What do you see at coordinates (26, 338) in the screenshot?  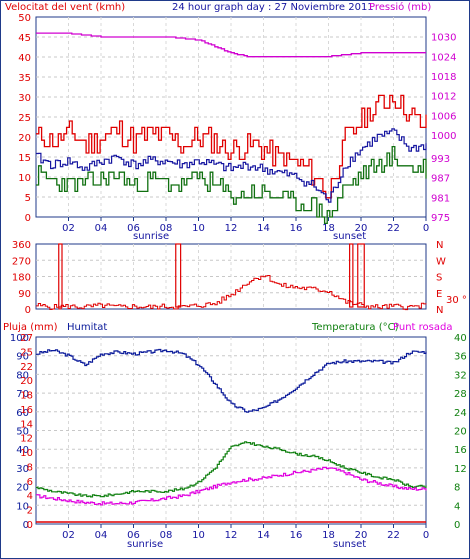 I see `rain-axis-tick-label: 27` at bounding box center [26, 338].